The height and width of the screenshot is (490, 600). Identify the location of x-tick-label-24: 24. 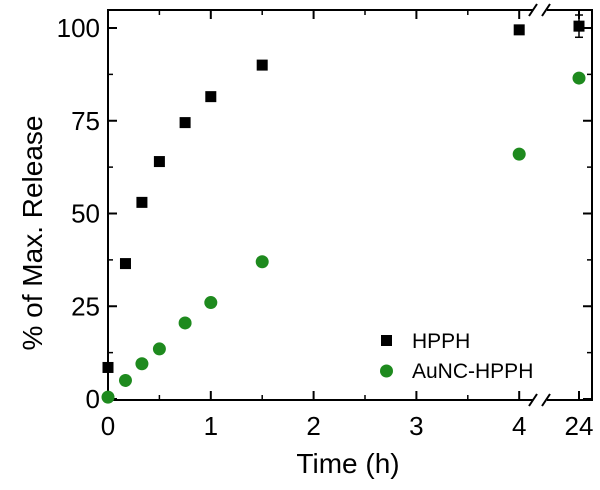
(579, 426).